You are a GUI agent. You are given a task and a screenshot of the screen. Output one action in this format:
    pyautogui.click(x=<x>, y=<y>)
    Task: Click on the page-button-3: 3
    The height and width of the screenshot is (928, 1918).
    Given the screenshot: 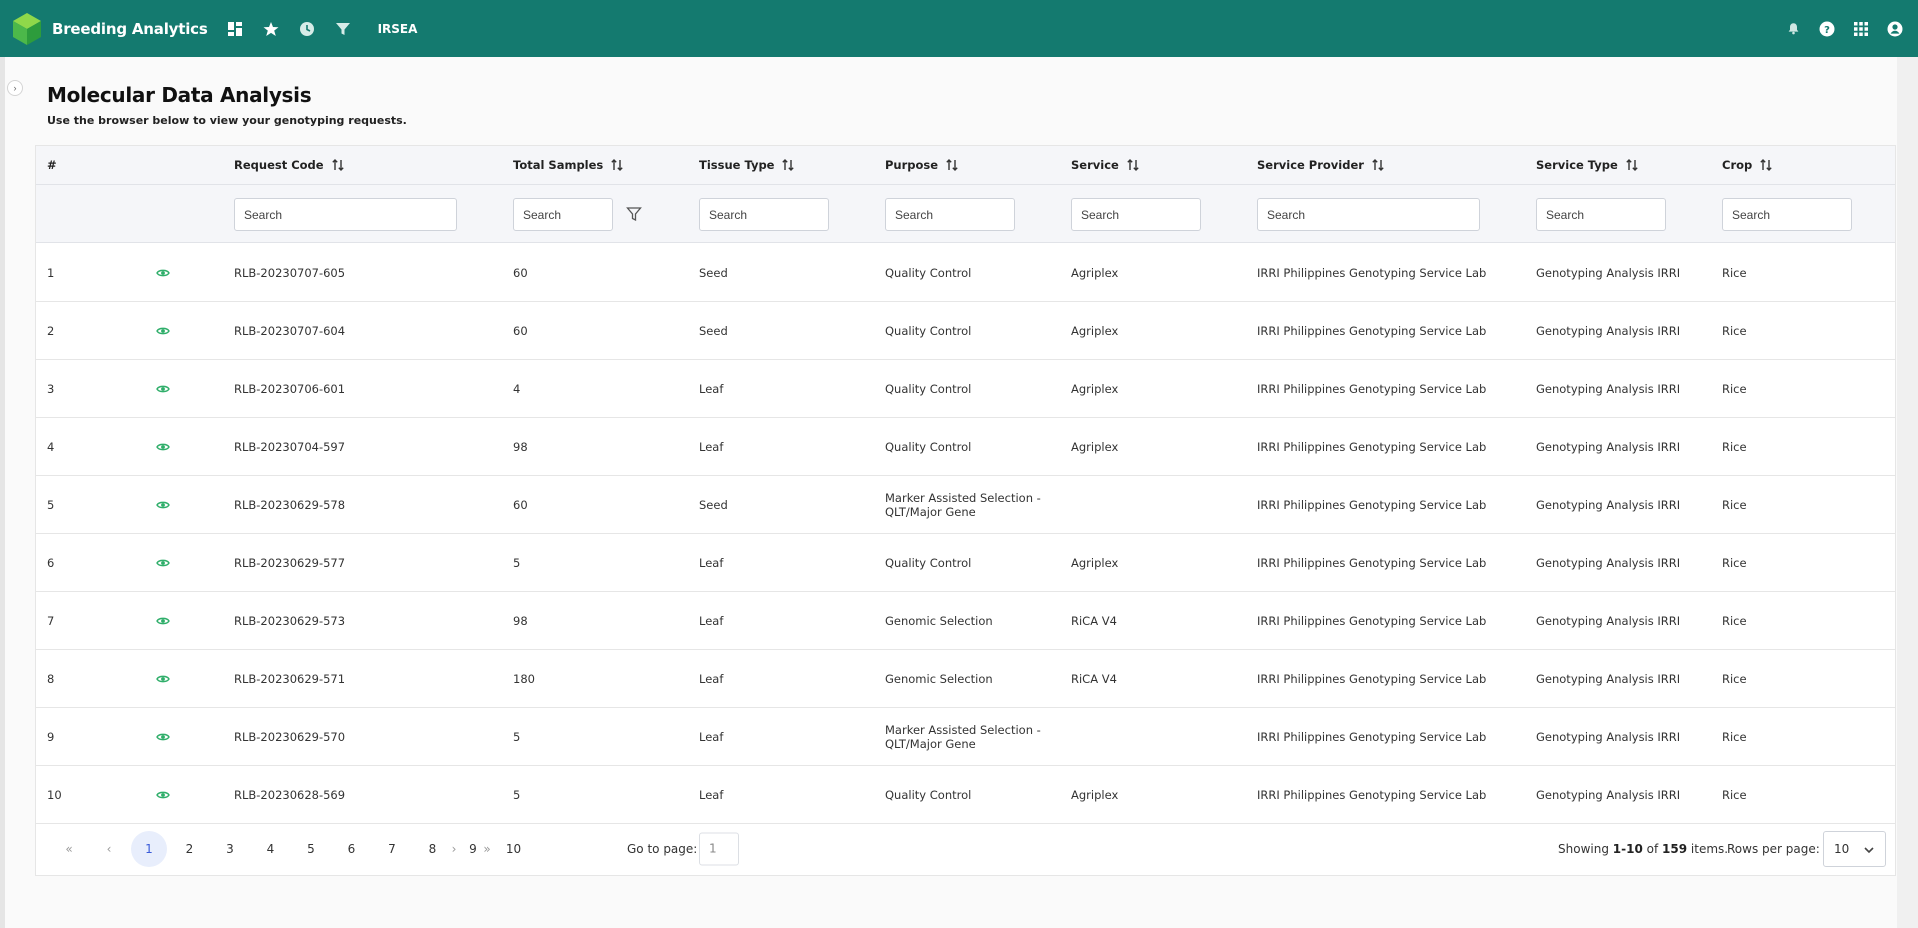 What is the action you would take?
    pyautogui.click(x=230, y=848)
    